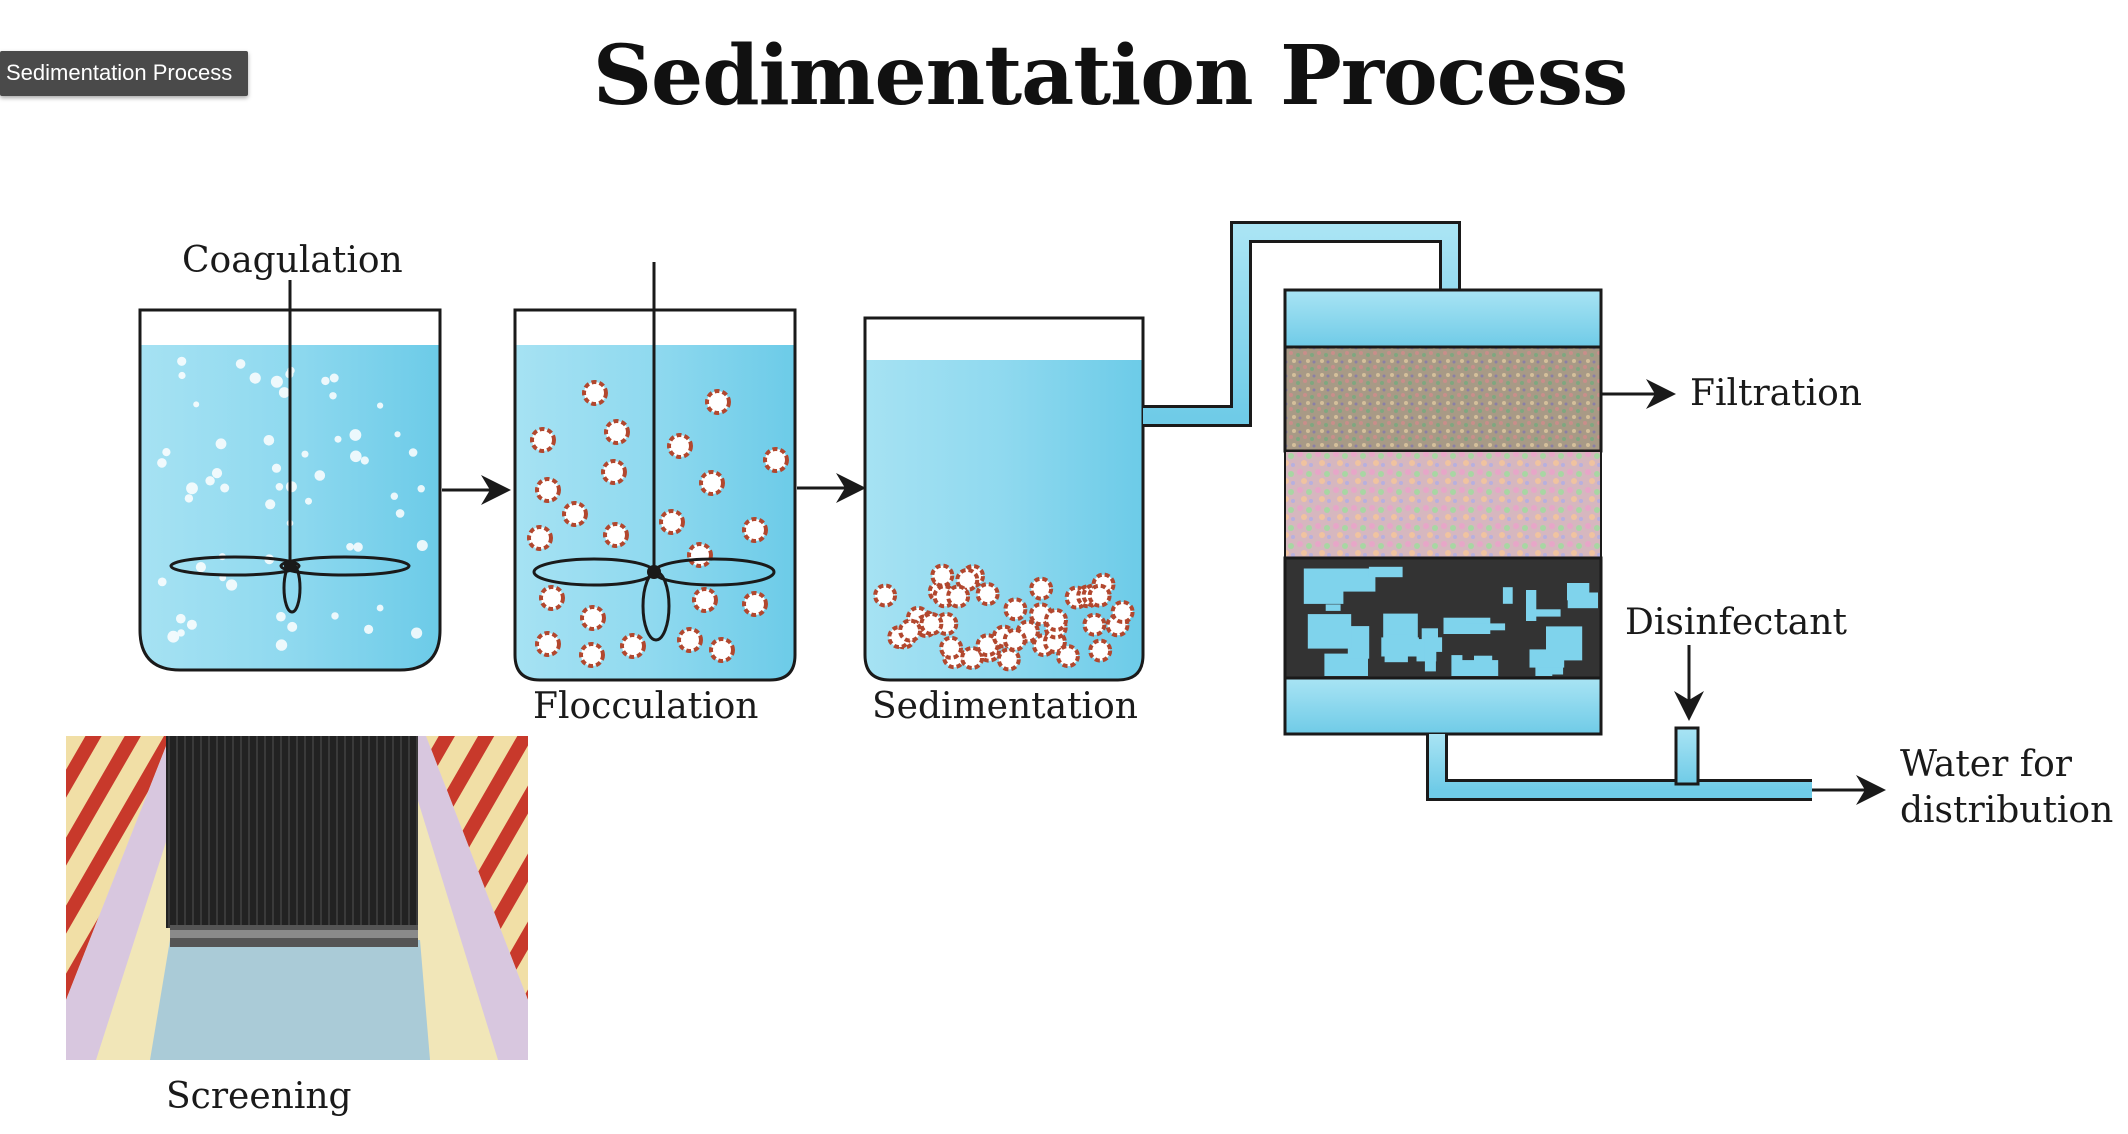 The height and width of the screenshot is (1134, 2128). I want to click on tooltip: Sedimentation Process, so click(124, 73).